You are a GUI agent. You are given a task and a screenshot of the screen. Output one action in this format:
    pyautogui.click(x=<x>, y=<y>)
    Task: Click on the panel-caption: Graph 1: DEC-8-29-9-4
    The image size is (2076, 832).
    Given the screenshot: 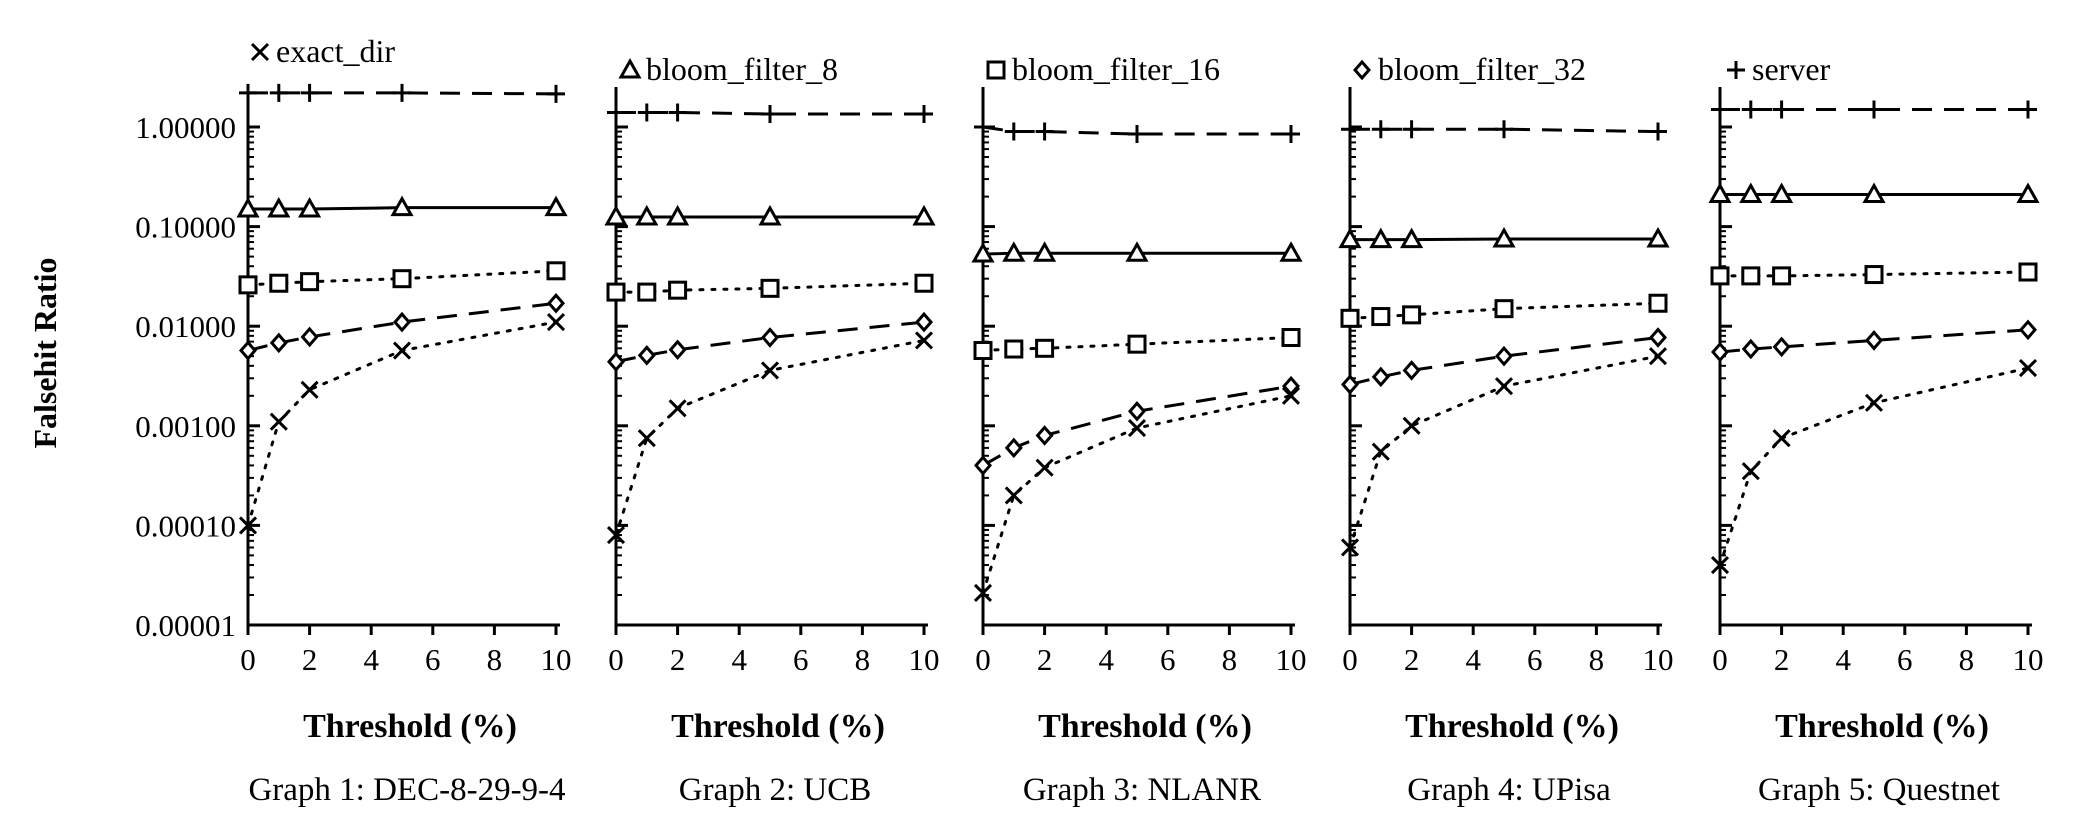 What is the action you would take?
    pyautogui.click(x=406, y=790)
    